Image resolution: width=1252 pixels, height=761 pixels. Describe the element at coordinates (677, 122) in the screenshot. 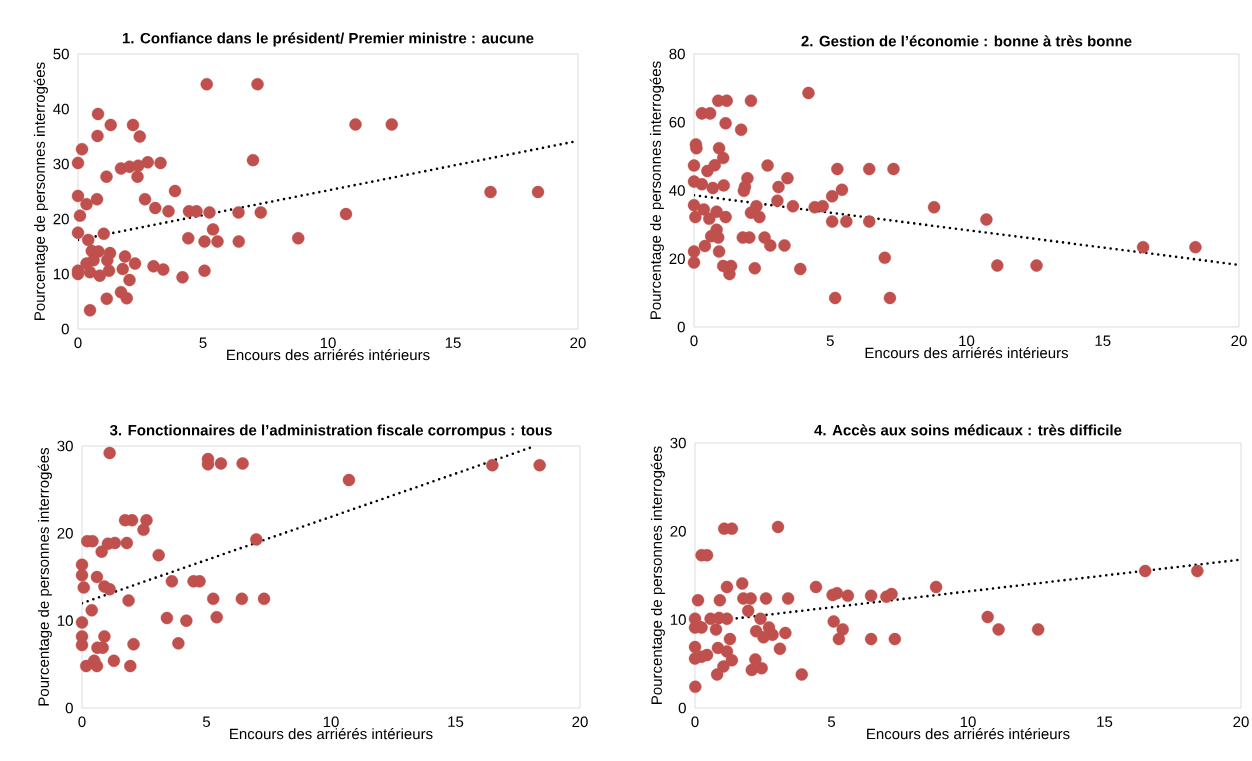

I see `y-tick-label: 60` at that location.